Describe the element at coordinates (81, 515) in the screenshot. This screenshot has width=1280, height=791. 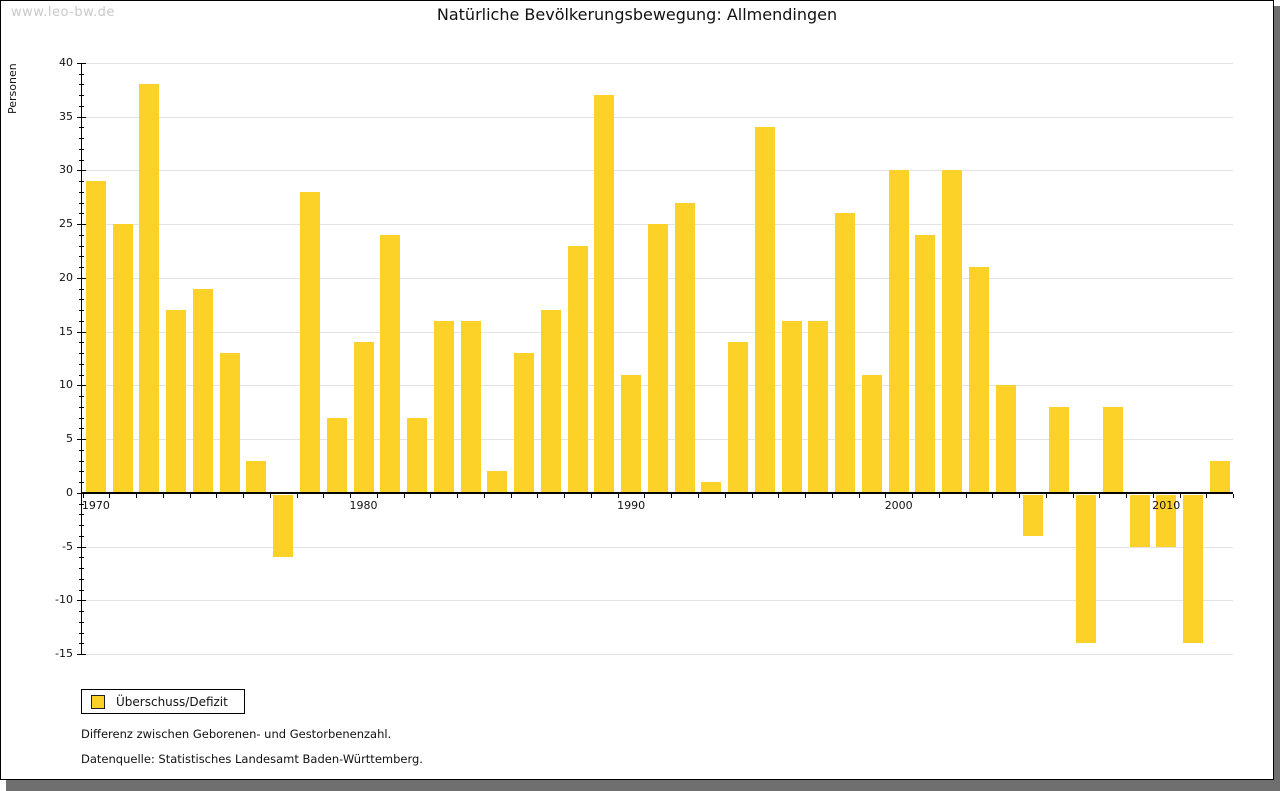
I see `y-tick--2` at that location.